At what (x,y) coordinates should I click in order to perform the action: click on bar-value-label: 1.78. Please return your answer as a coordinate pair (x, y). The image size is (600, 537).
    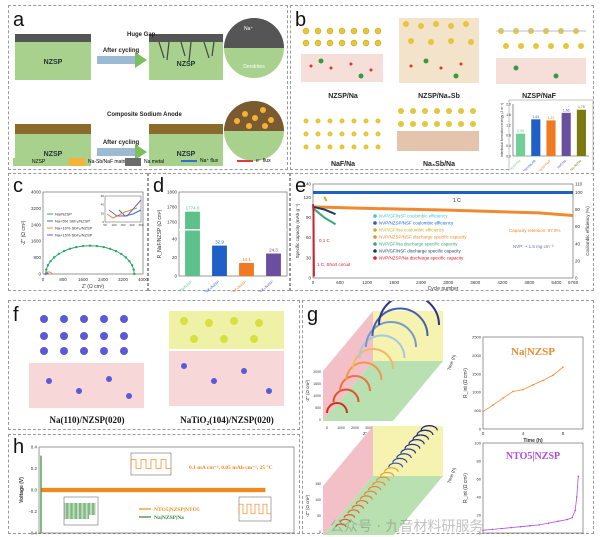
    Looking at the image, I should click on (581, 107).